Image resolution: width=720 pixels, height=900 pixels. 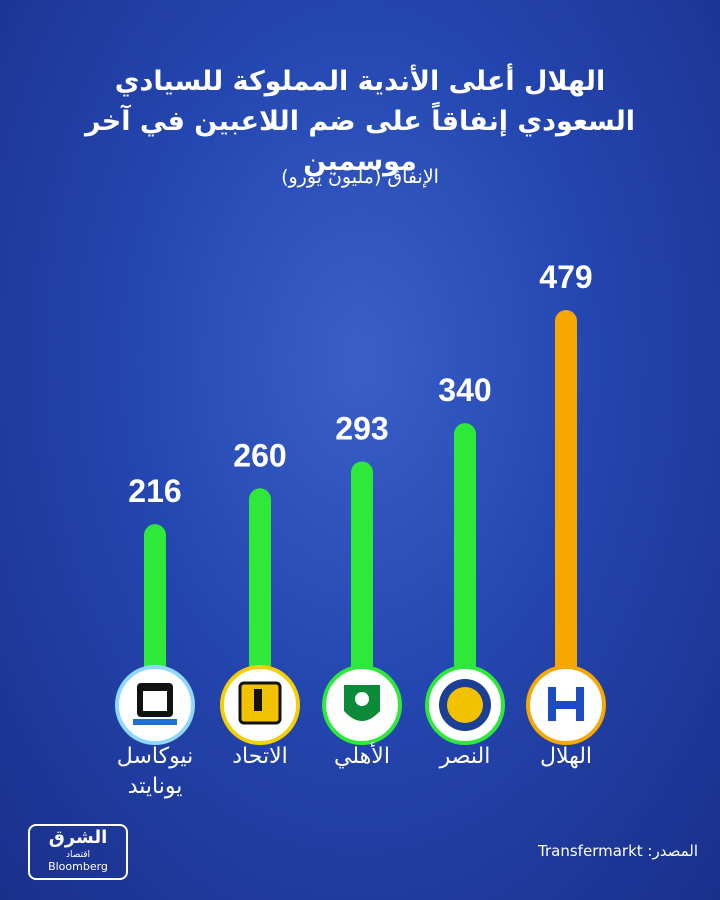 What do you see at coordinates (361, 428) in the screenshot?
I see `value-label: 293` at bounding box center [361, 428].